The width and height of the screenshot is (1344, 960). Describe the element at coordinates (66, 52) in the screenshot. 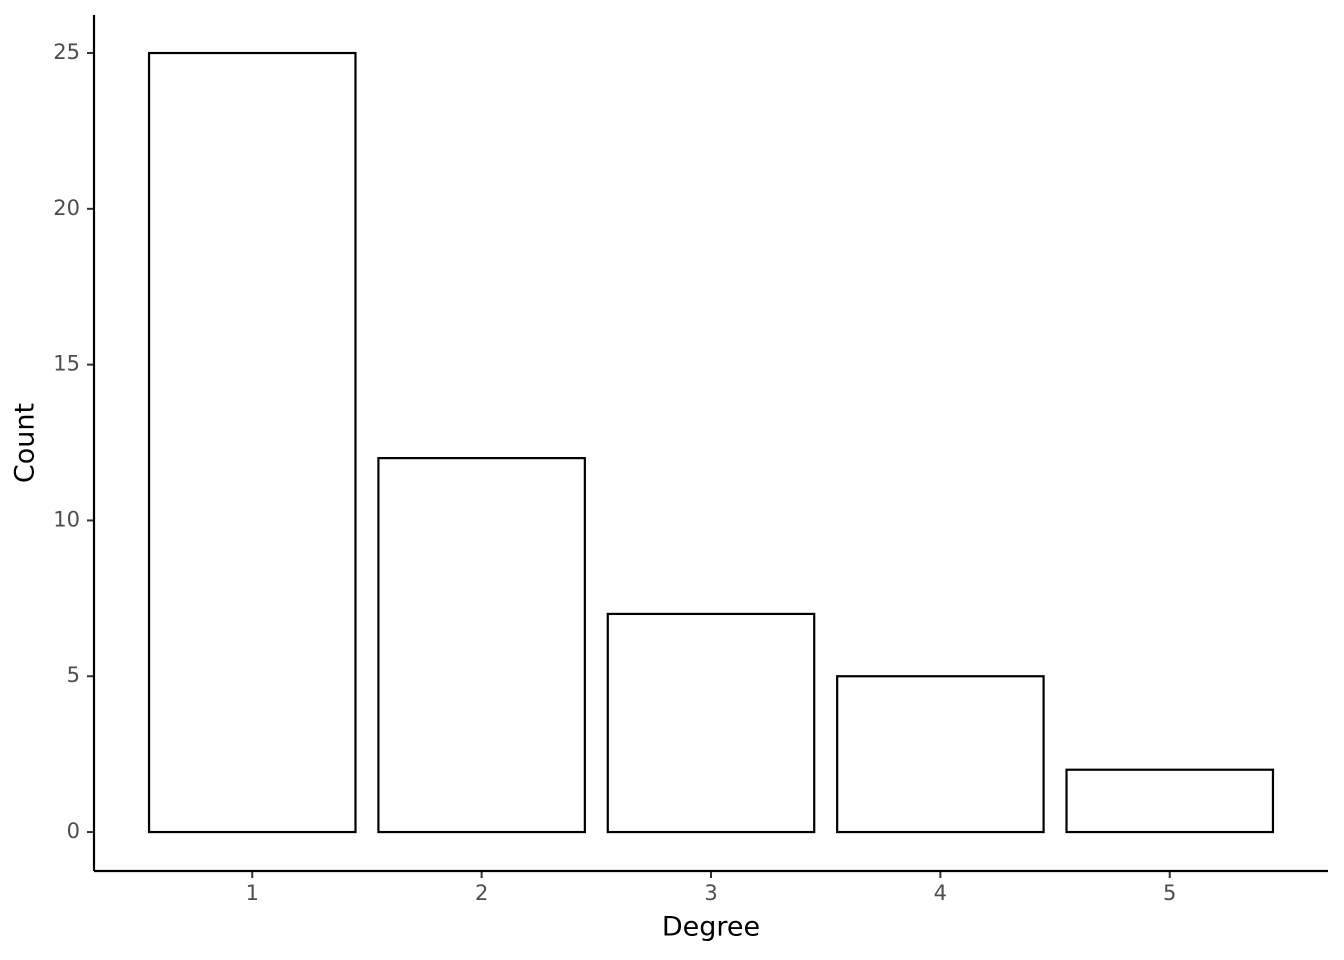

I see `y-tick-label: 25` at that location.